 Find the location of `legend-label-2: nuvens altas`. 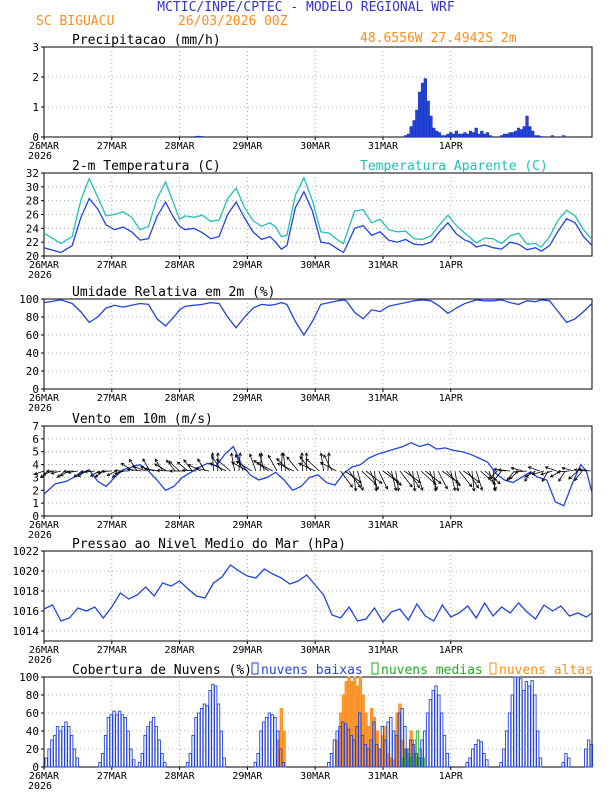

legend-label-2: nuvens altas is located at coordinates (546, 670).